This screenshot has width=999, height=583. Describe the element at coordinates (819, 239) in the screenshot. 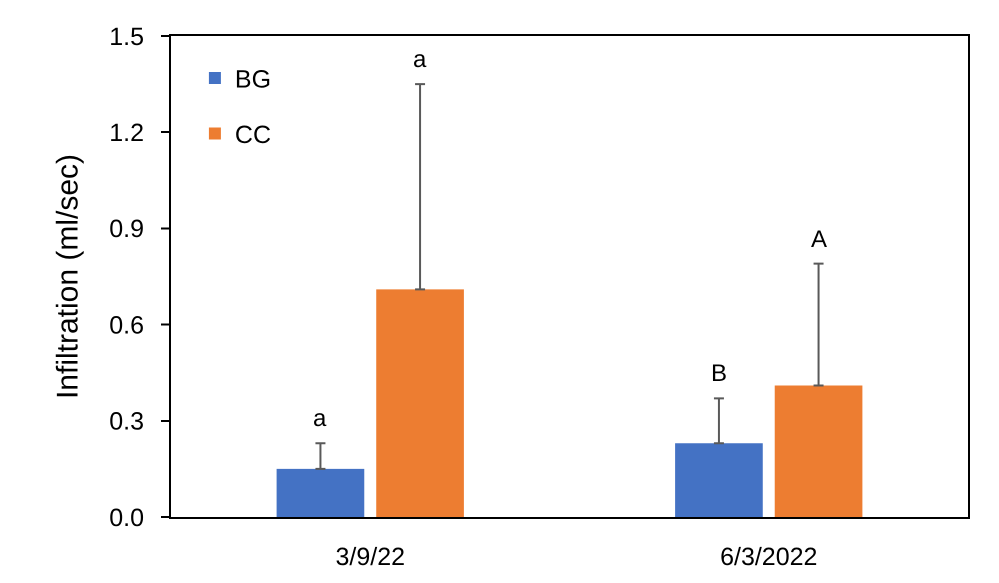

I see `annotation: A` at that location.